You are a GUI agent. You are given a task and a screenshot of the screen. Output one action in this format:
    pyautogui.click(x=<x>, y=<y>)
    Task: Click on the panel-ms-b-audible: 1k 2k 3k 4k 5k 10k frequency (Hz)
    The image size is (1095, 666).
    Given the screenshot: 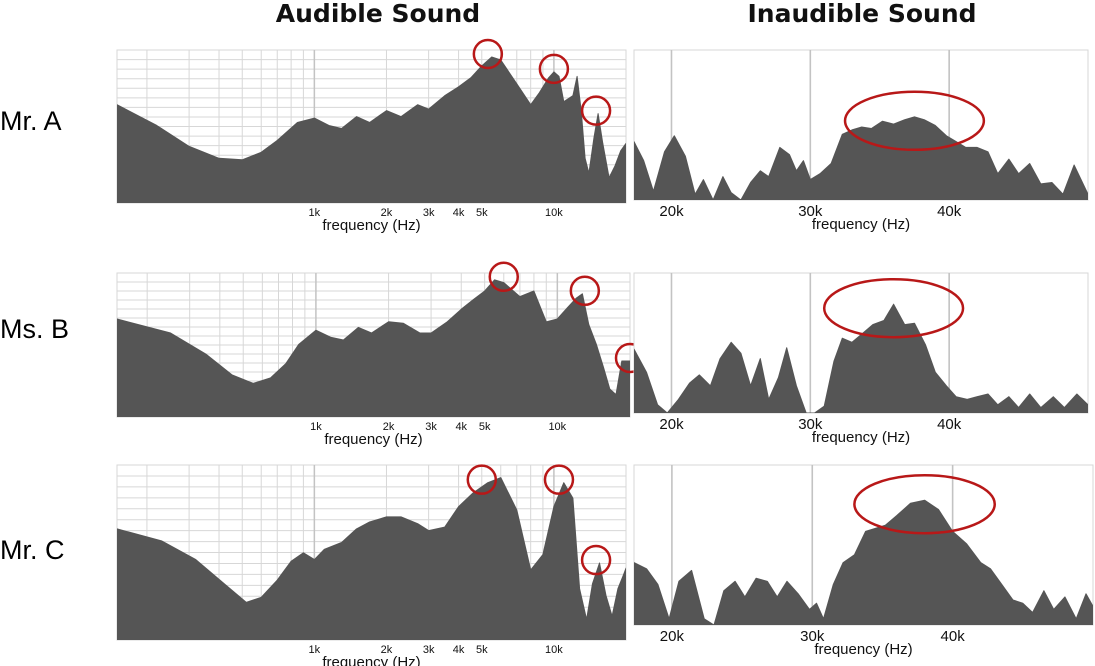 What is the action you would take?
    pyautogui.click(x=381, y=354)
    